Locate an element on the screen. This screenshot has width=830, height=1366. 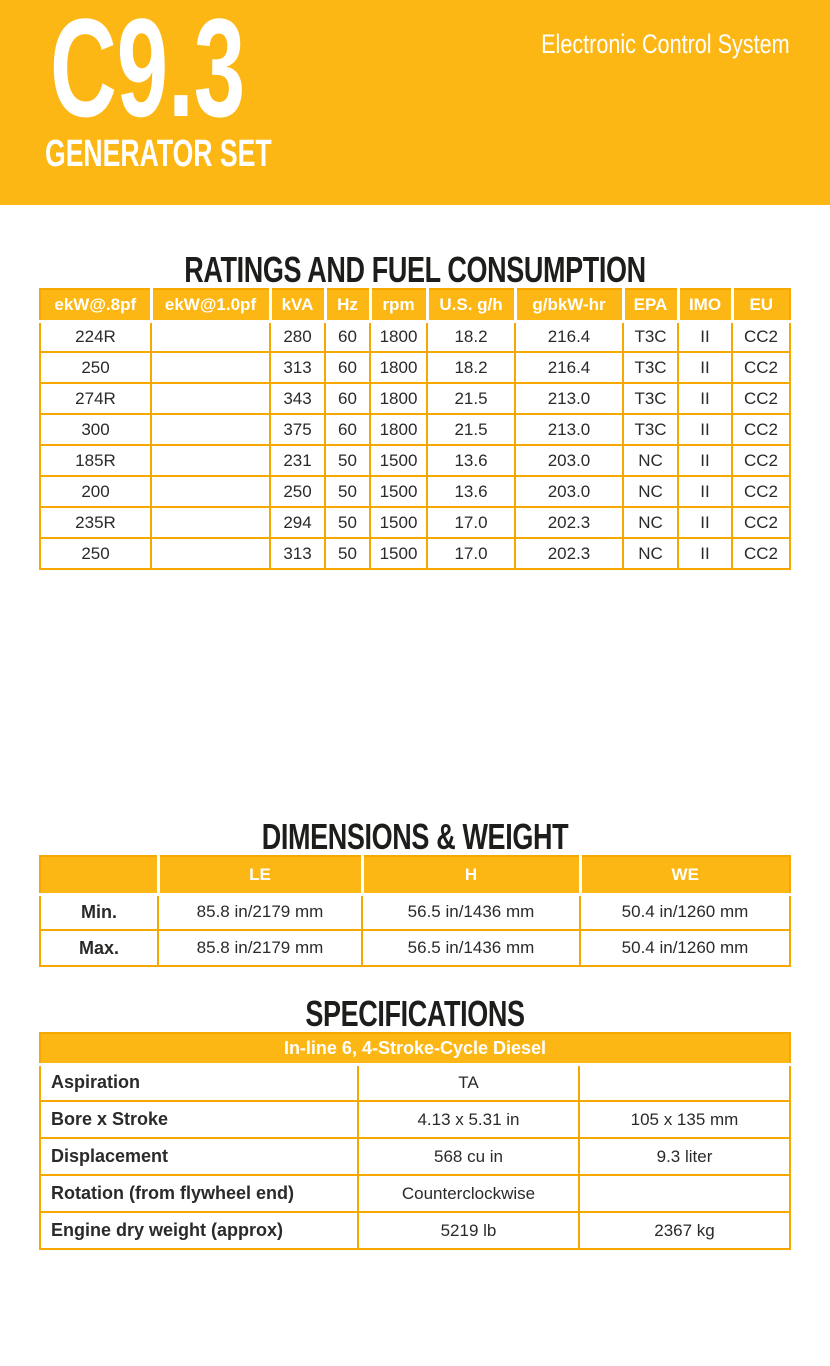
table-row: 200 250 50 1500 13.6 203.0 NC II CC2 is located at coordinates (415, 491).